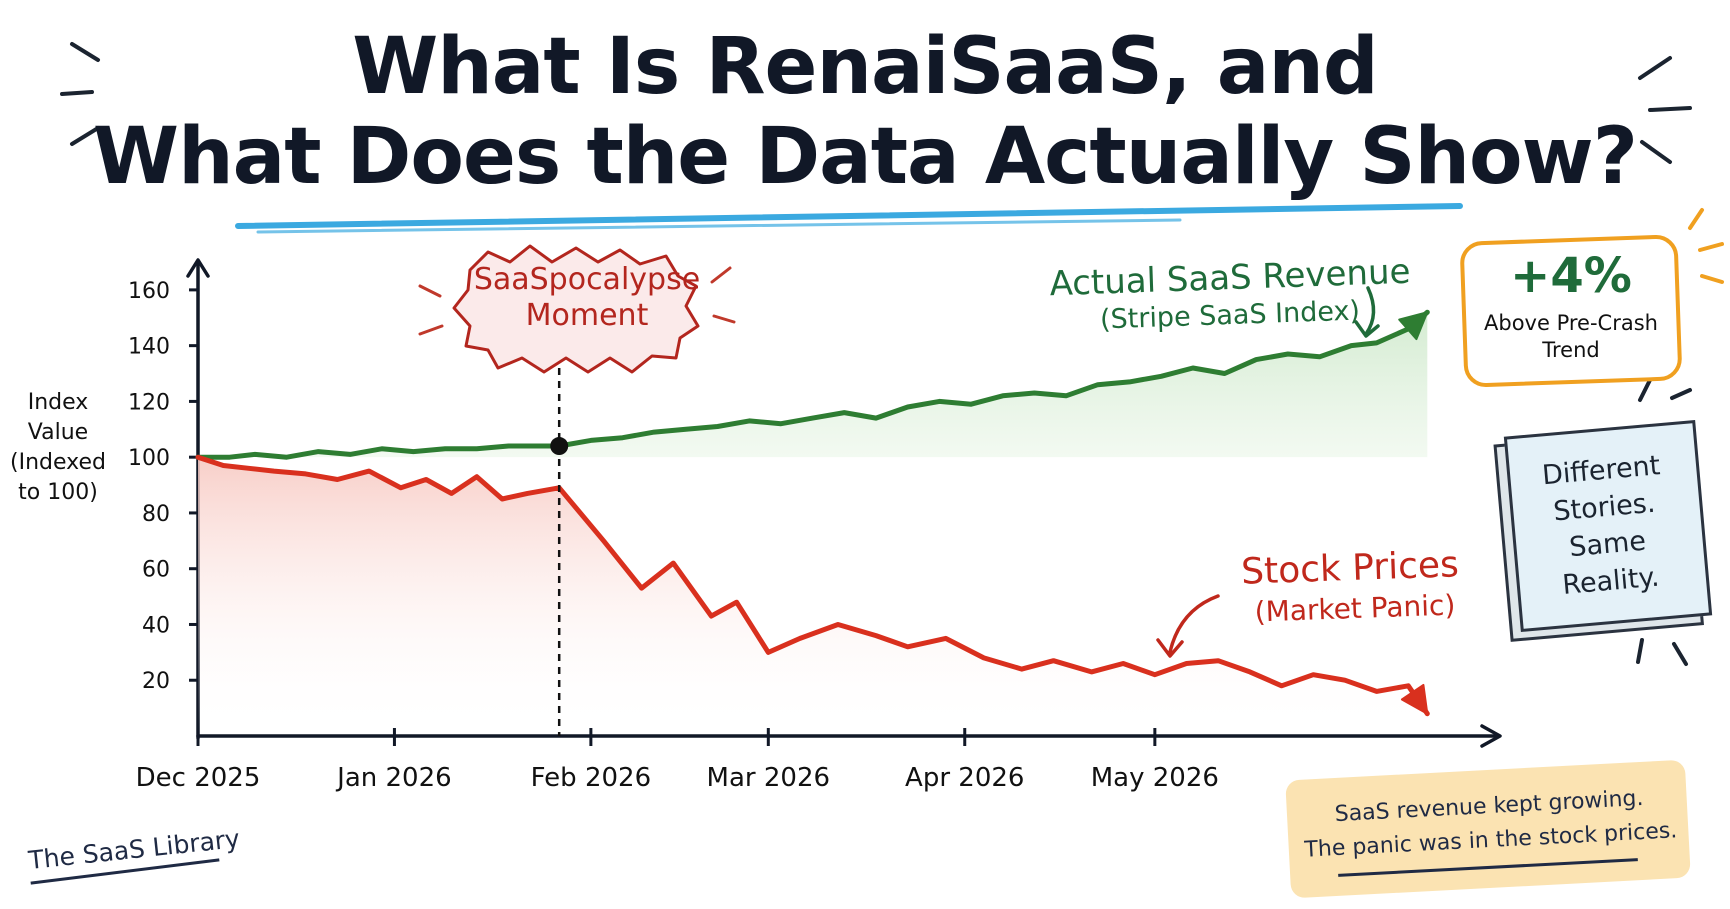 The width and height of the screenshot is (1730, 909). Describe the element at coordinates (156, 681) in the screenshot. I see `y-tick-label: 20` at that location.